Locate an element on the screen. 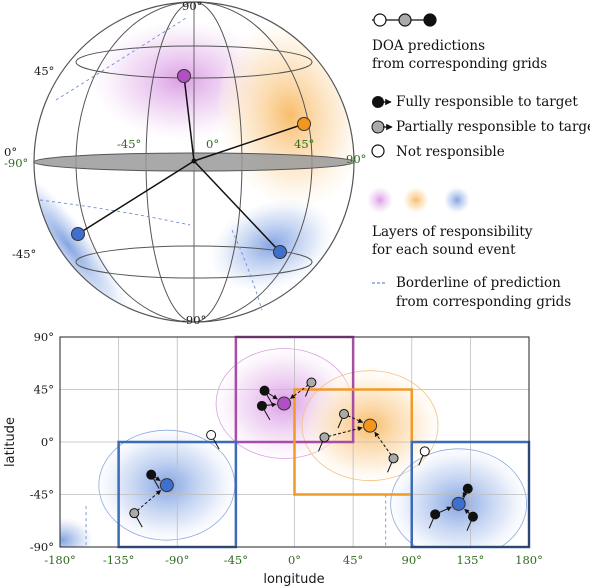 The image size is (590, 588). y-tick-label: -90° is located at coordinates (42, 547).